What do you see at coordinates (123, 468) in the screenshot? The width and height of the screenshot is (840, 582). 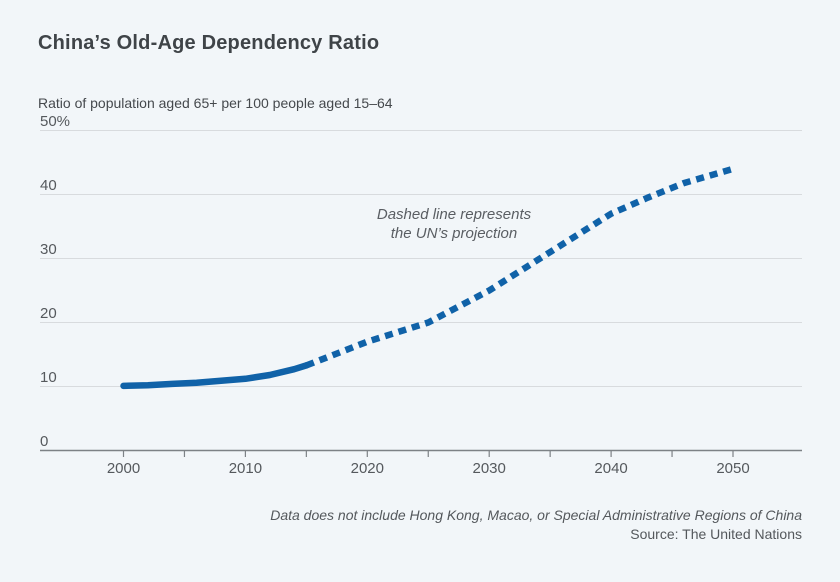 I see `x-tick-label: 2000` at bounding box center [123, 468].